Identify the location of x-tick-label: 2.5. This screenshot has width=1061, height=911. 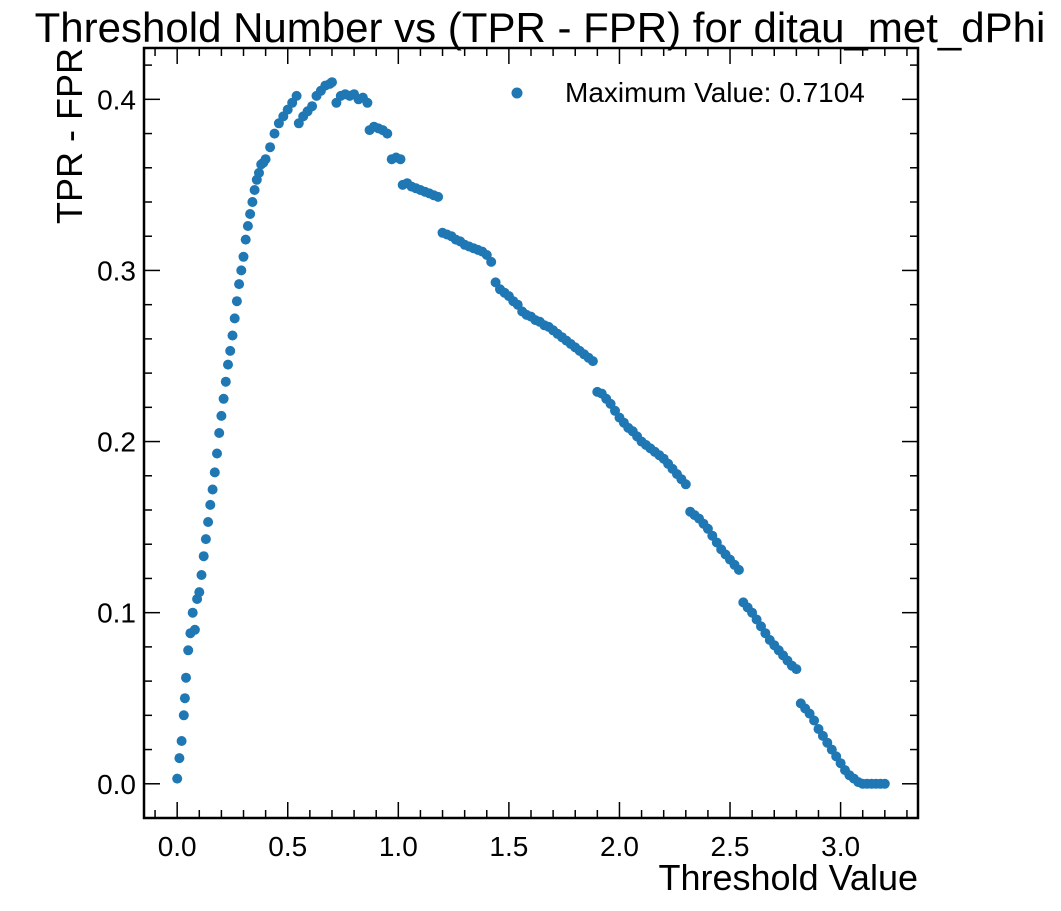
(730, 846).